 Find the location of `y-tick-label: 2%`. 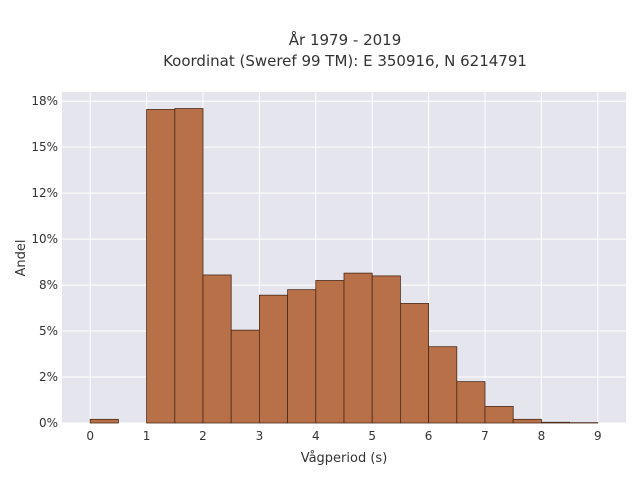

y-tick-label: 2% is located at coordinates (48, 377).